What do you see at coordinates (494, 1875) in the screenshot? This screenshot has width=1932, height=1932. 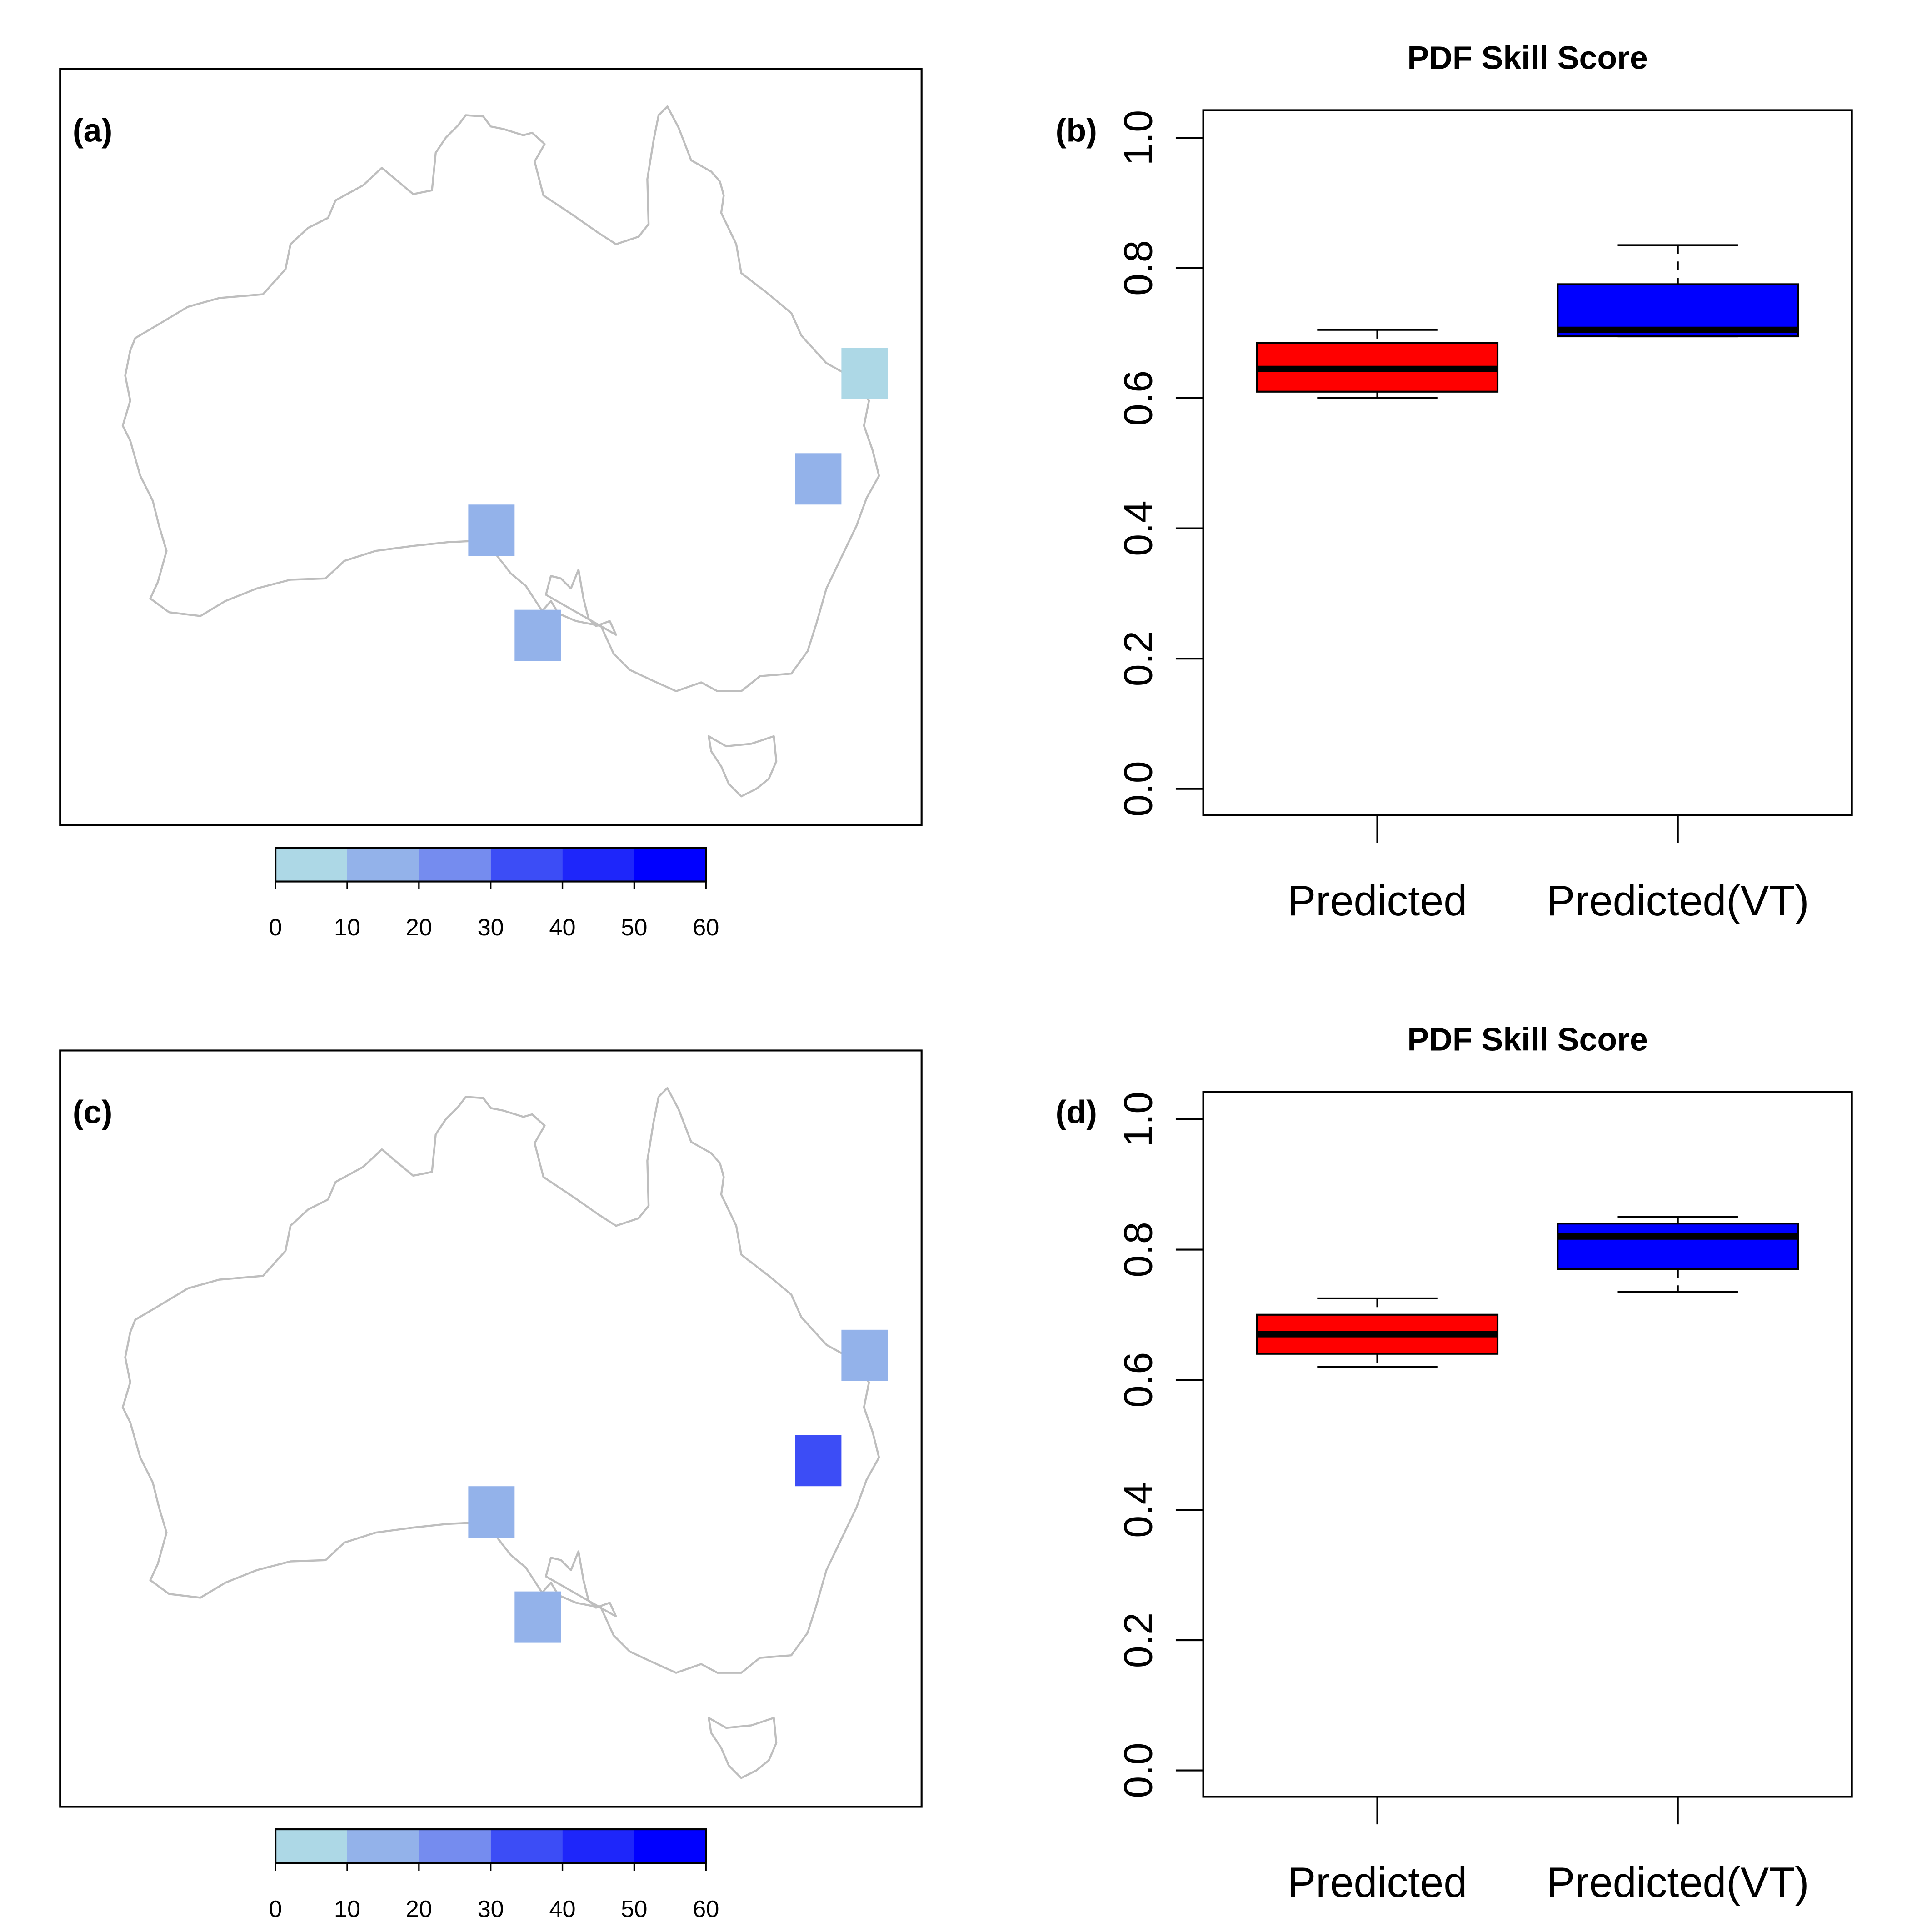 I see `colorbar-c: 0 10 20 30 40 50 60` at bounding box center [494, 1875].